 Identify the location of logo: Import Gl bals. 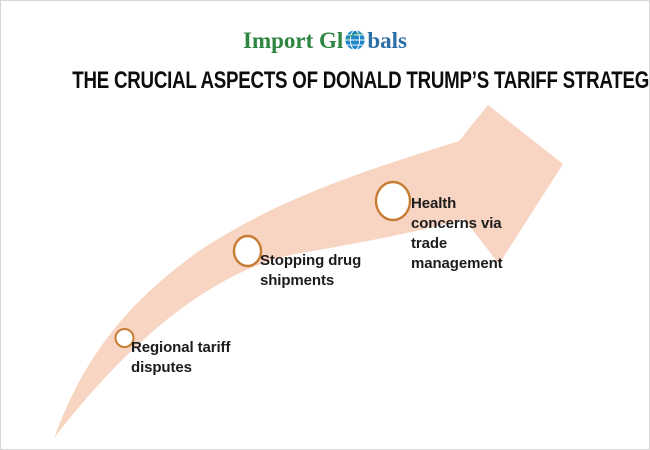
(325, 41).